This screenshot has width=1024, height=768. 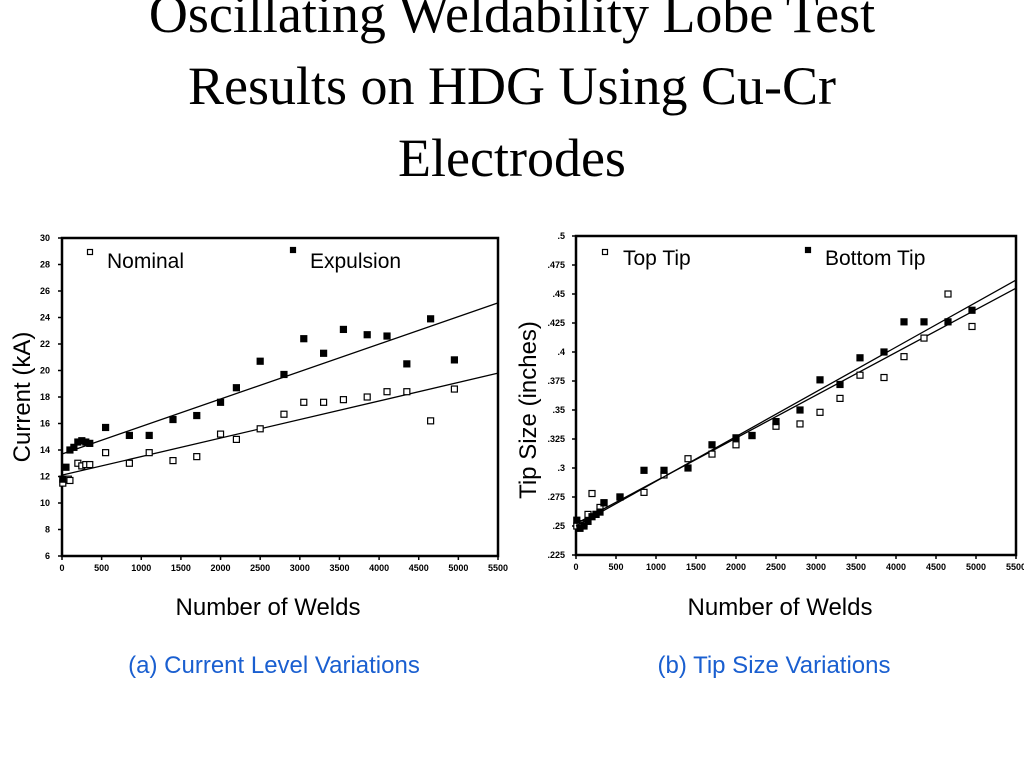 I want to click on chart-a-y-tick-label: 28, so click(x=45, y=265).